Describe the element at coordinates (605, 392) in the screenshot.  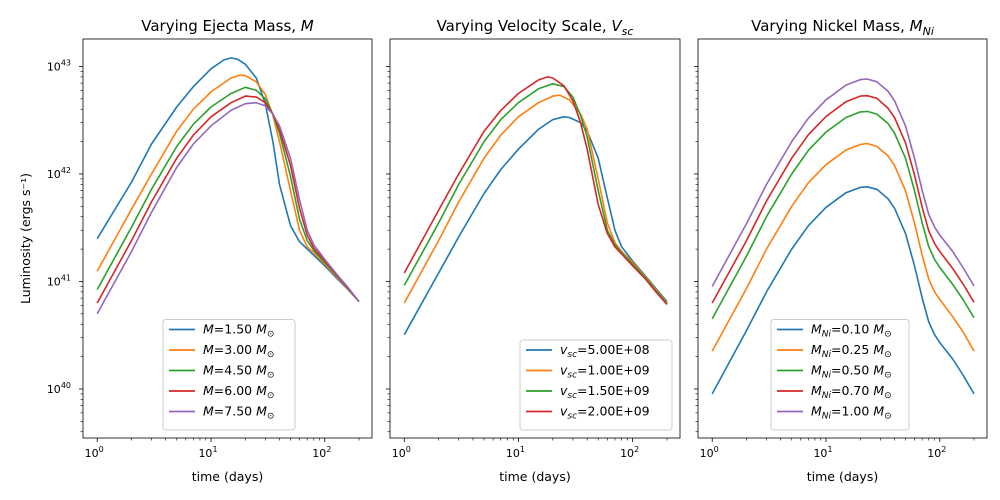
I see `legend-label: vsc=1.50E+09` at that location.